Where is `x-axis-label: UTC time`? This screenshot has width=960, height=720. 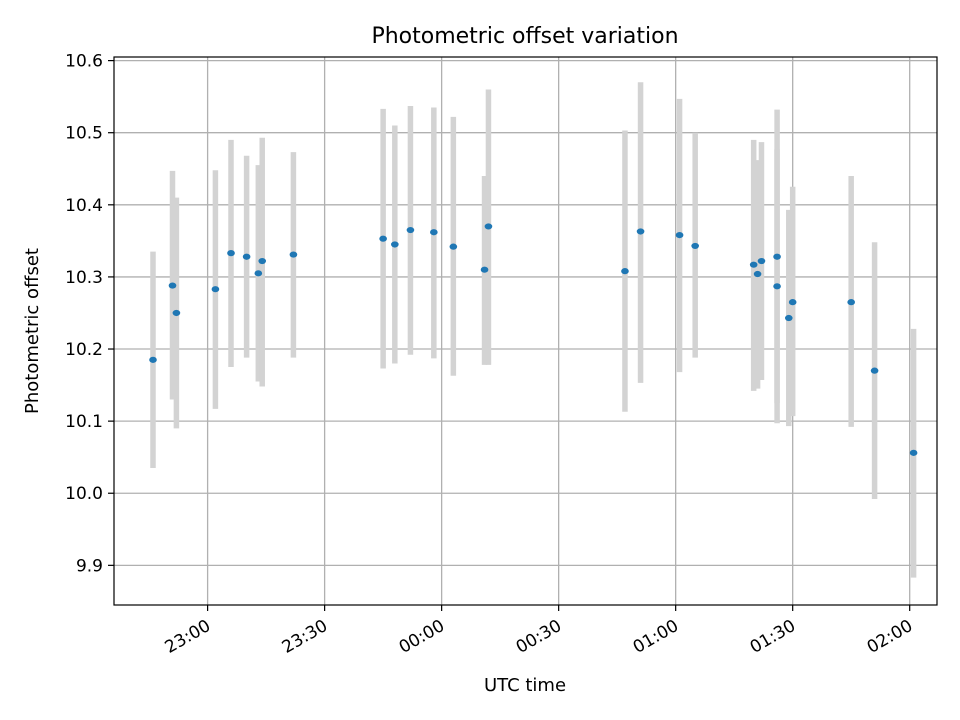
x-axis-label: UTC time is located at coordinates (525, 685).